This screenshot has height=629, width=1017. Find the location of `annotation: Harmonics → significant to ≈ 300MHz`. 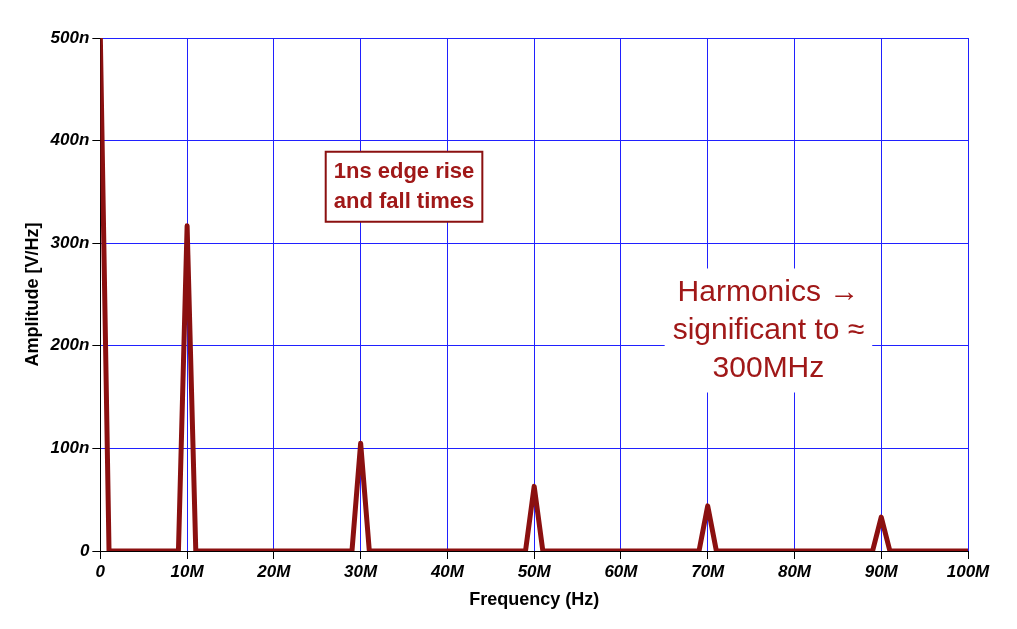

annotation: Harmonics → significant to ≈ 300MHz is located at coordinates (768, 328).